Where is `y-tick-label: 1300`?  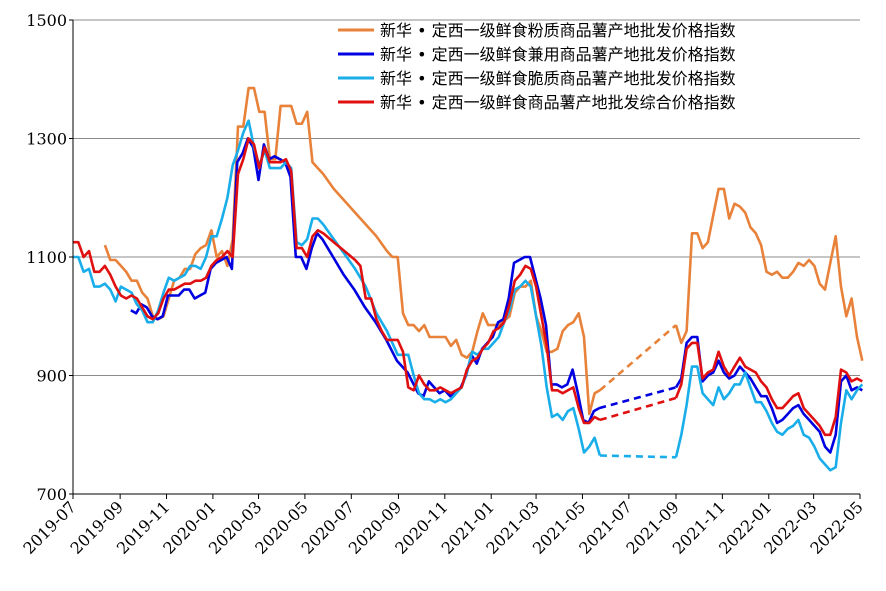
y-tick-label: 1300 is located at coordinates (46, 139).